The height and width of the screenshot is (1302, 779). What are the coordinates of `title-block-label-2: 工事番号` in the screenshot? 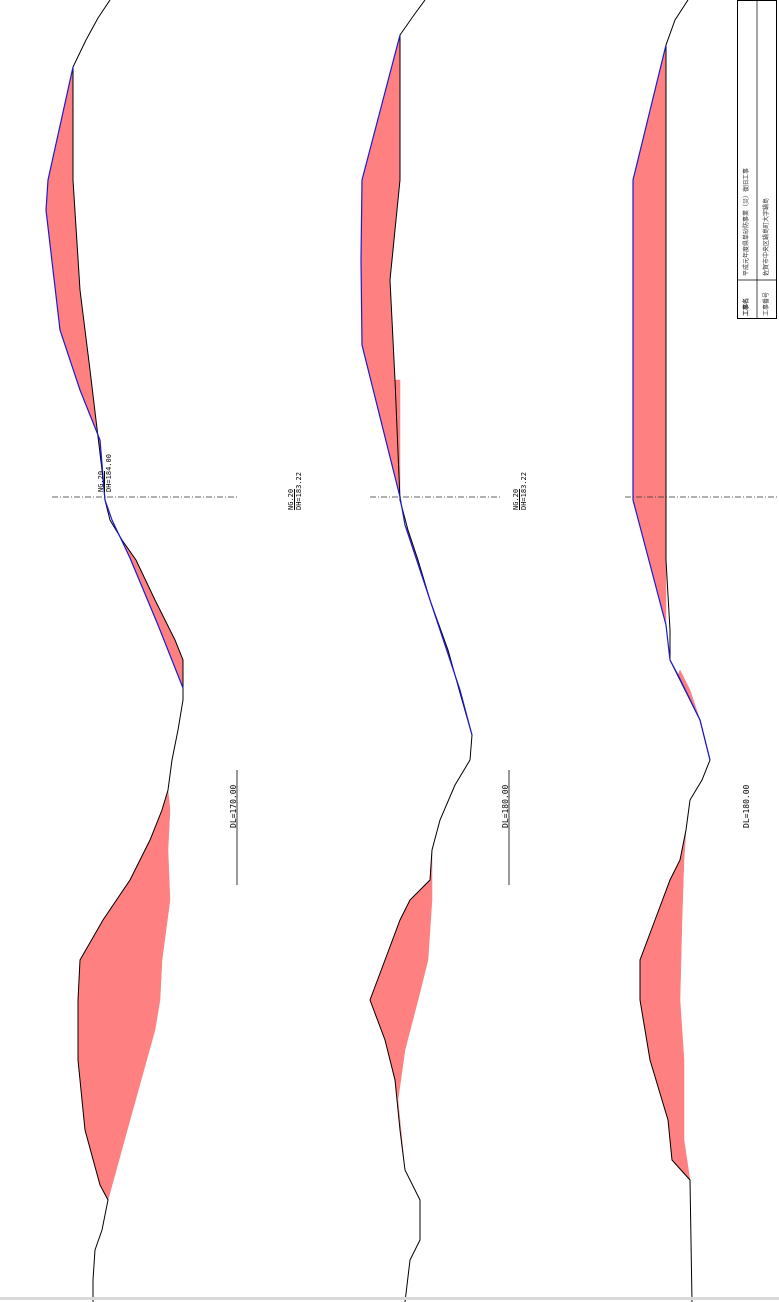 It's located at (766, 303).